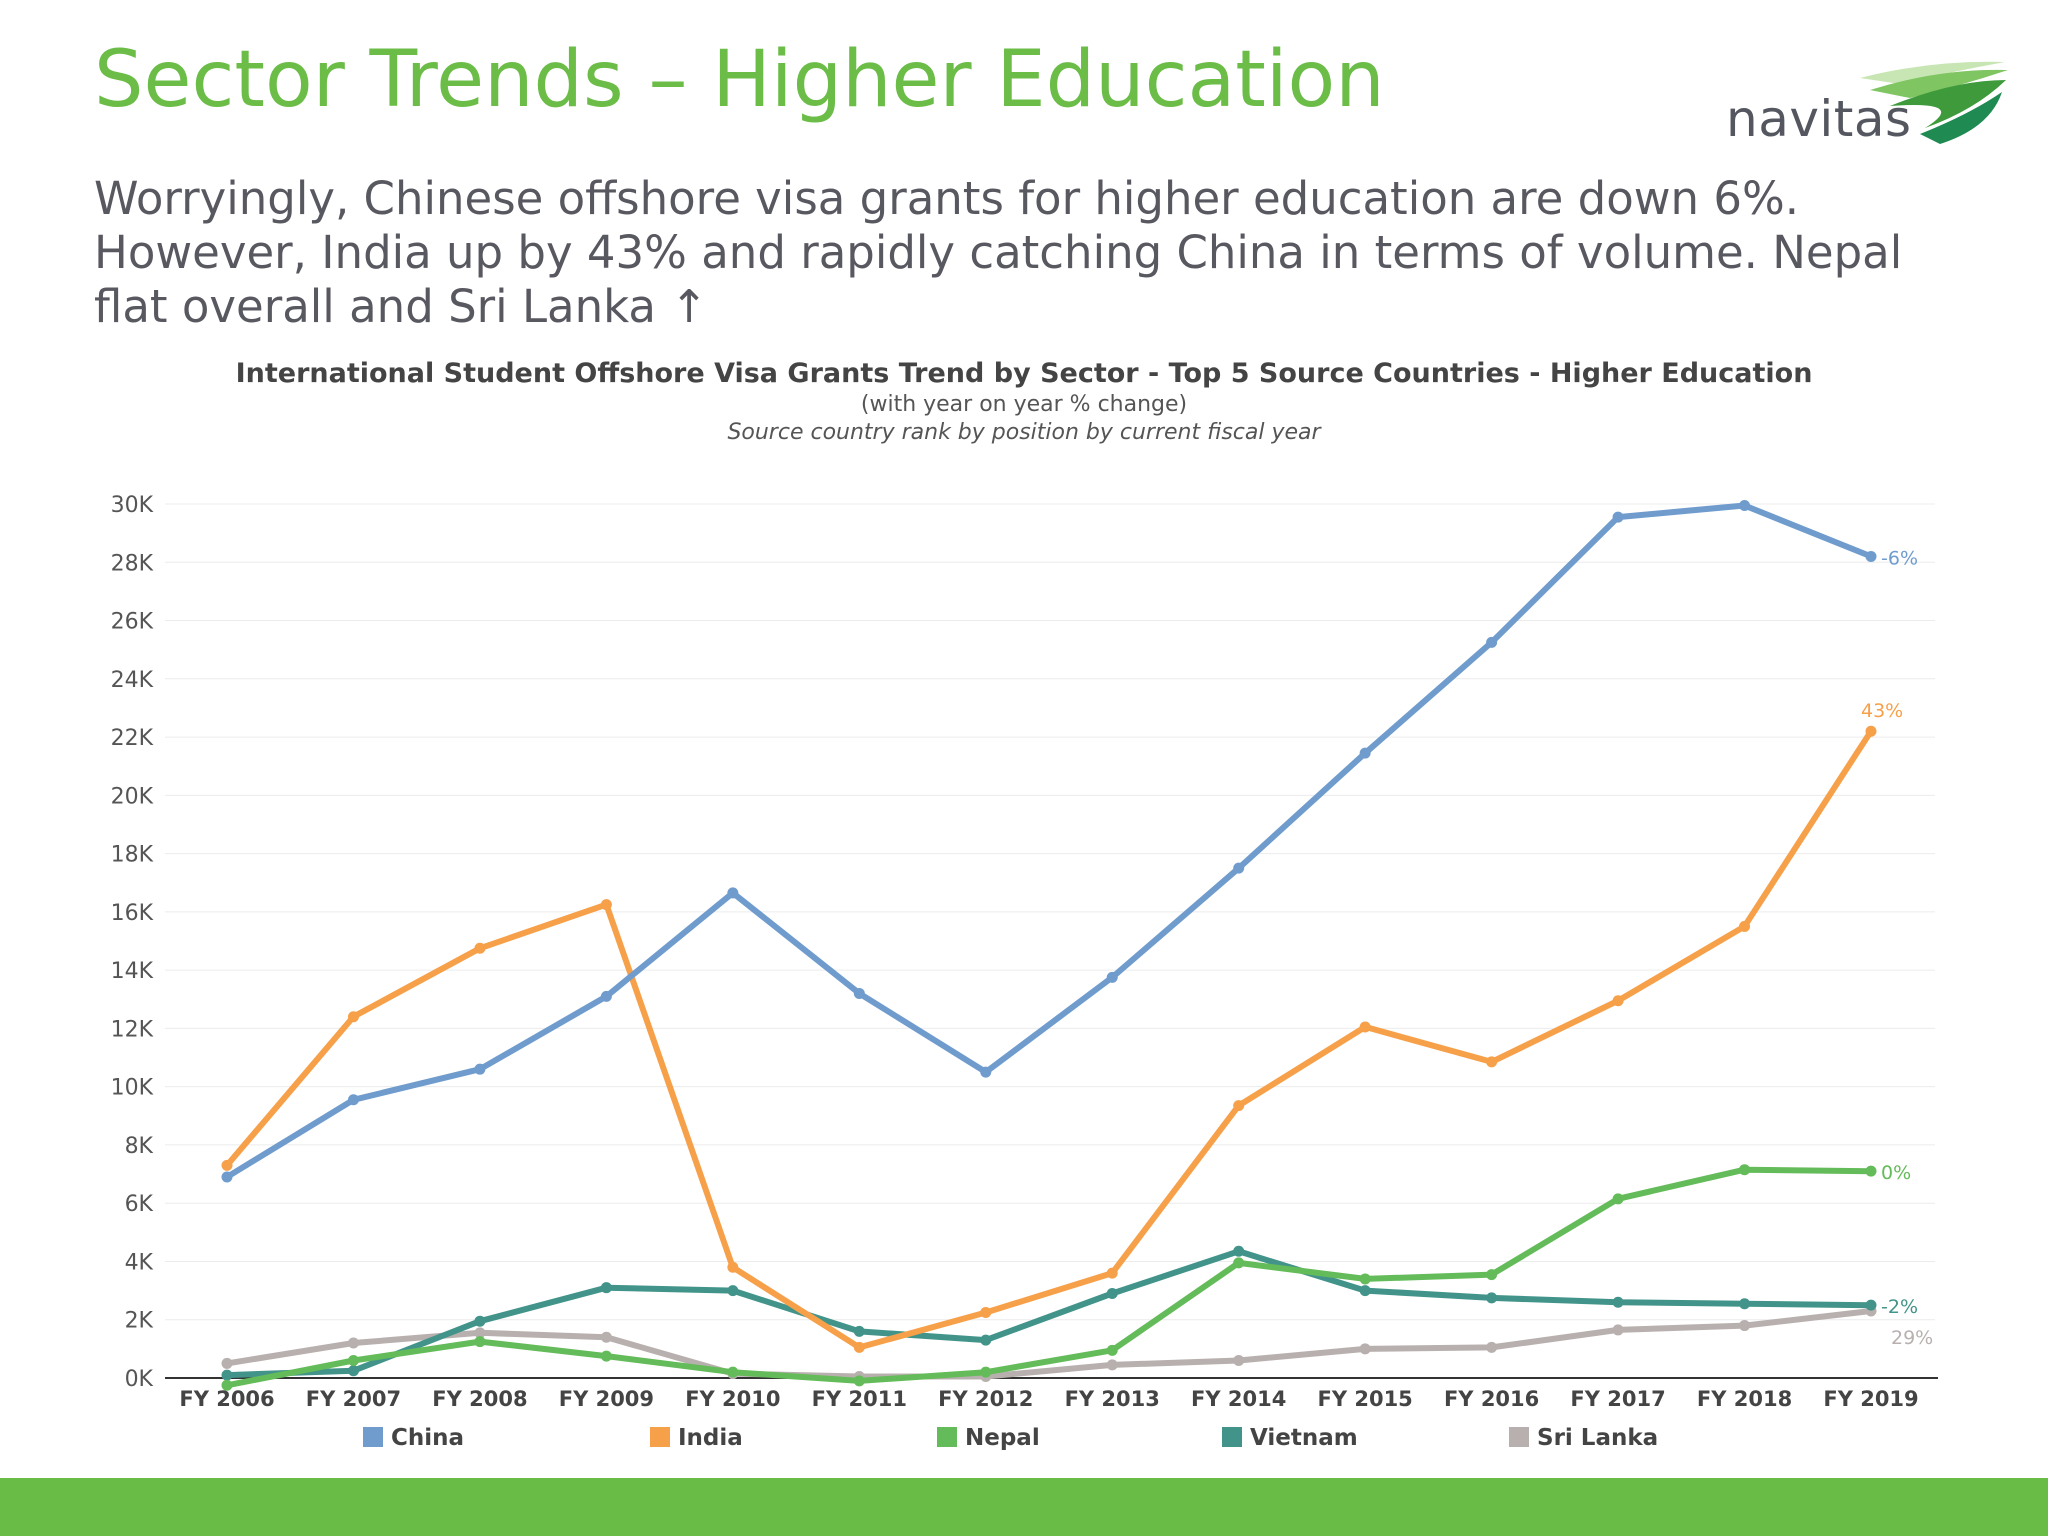  I want to click on x-tick-label: FY 2011, so click(859, 1399).